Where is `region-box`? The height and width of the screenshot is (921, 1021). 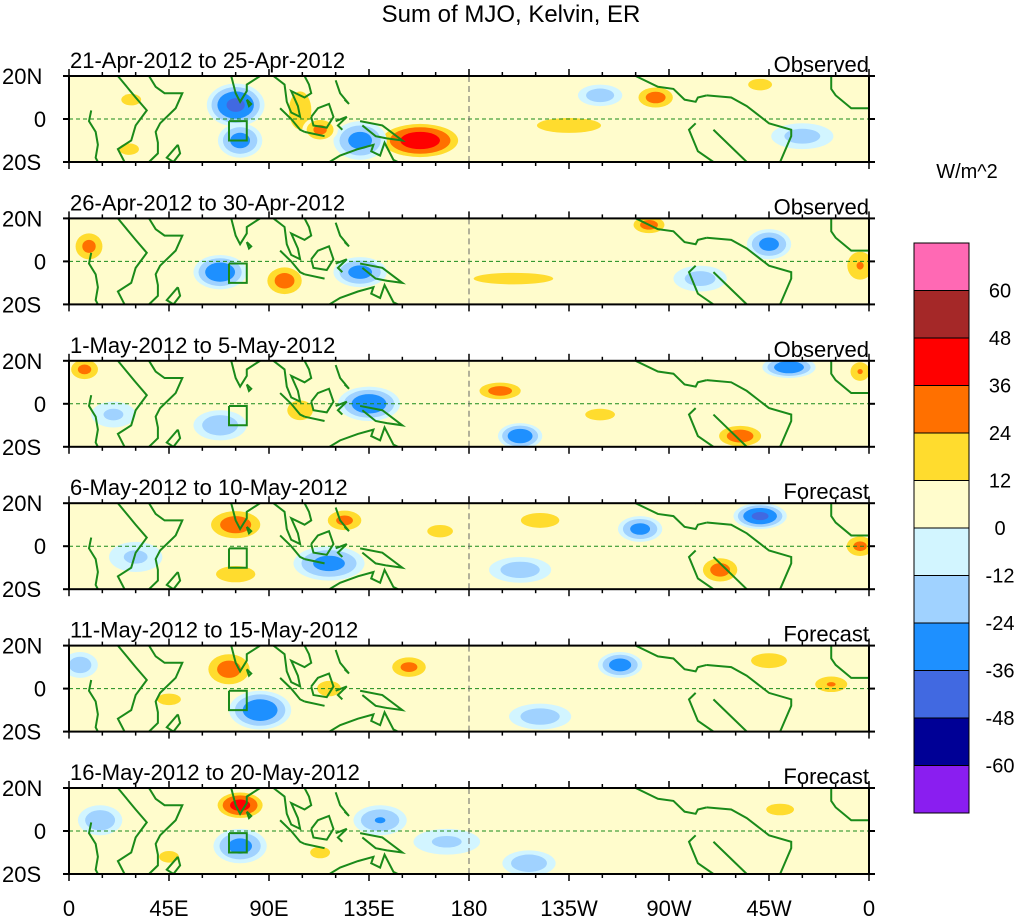
region-box is located at coordinates (238, 131).